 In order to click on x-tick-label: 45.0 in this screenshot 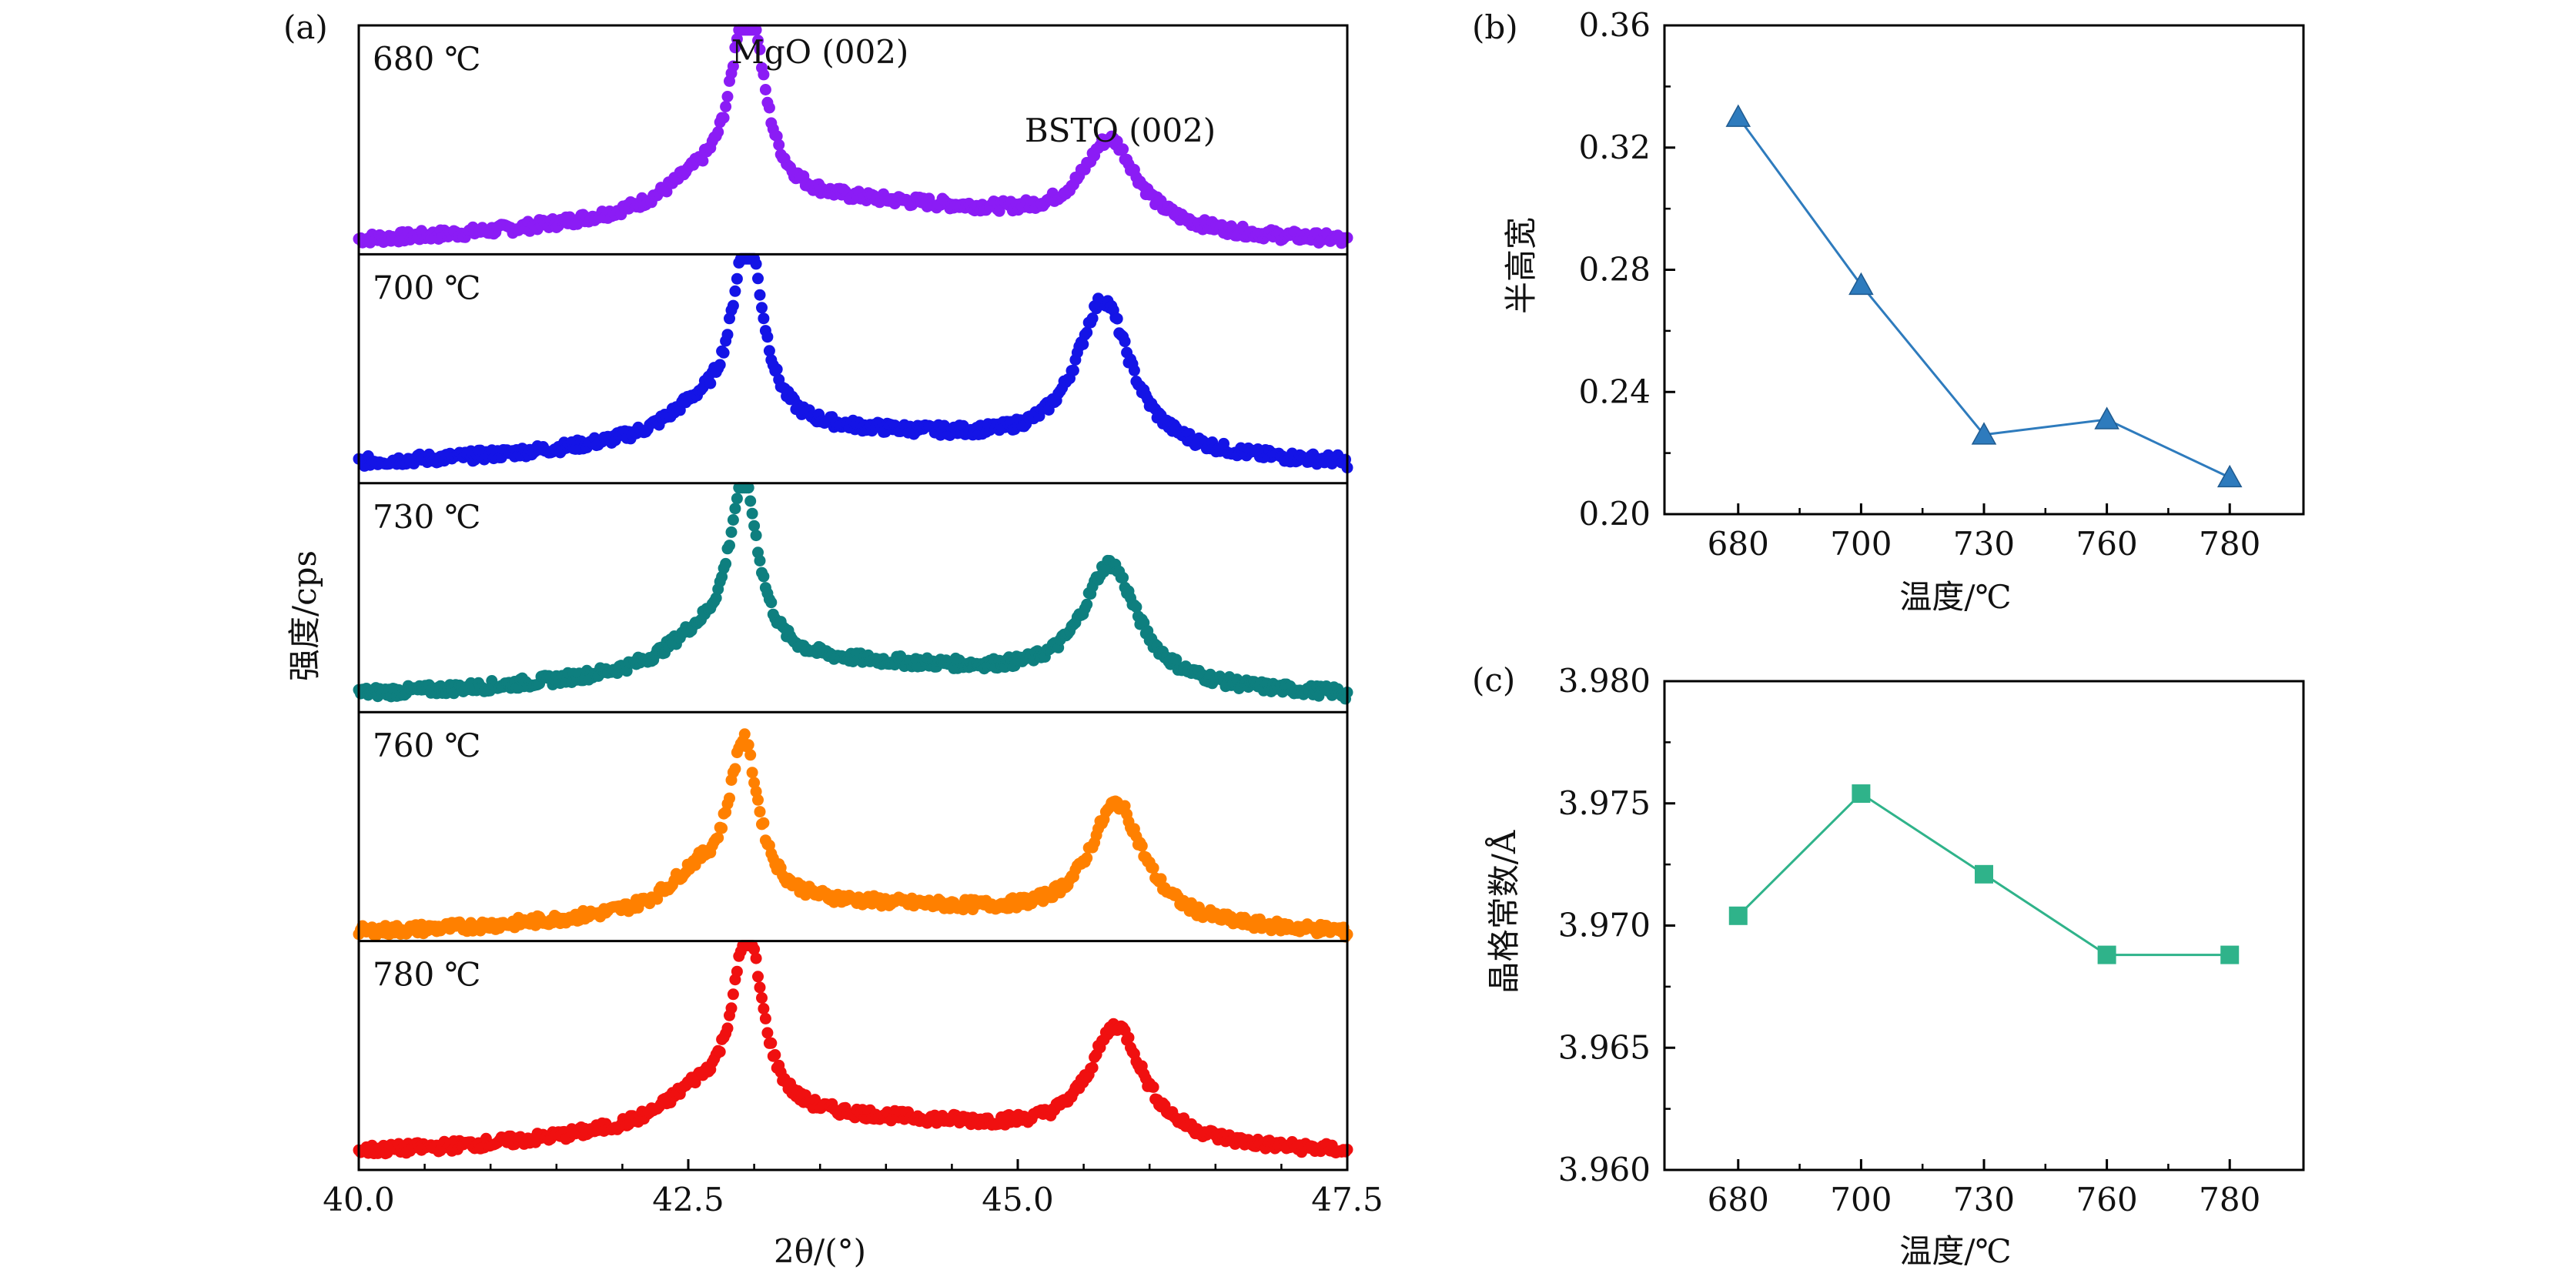, I will do `click(1018, 1199)`.